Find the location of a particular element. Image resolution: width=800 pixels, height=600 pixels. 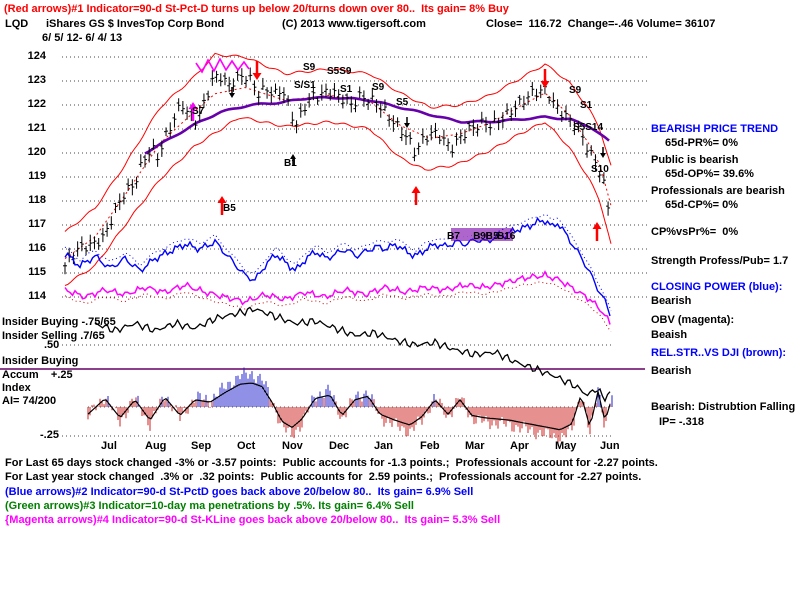

ticker-symbol: LQD is located at coordinates (17, 24).